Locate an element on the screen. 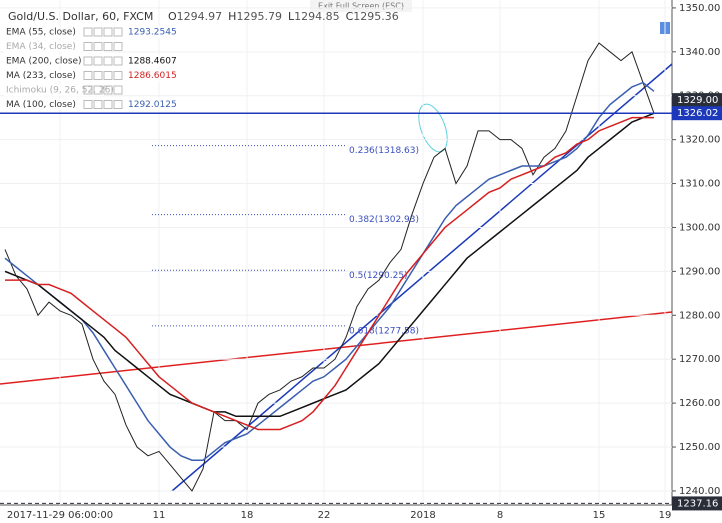 This screenshot has height=523, width=722. x-tick-label: 2018 is located at coordinates (422, 515).